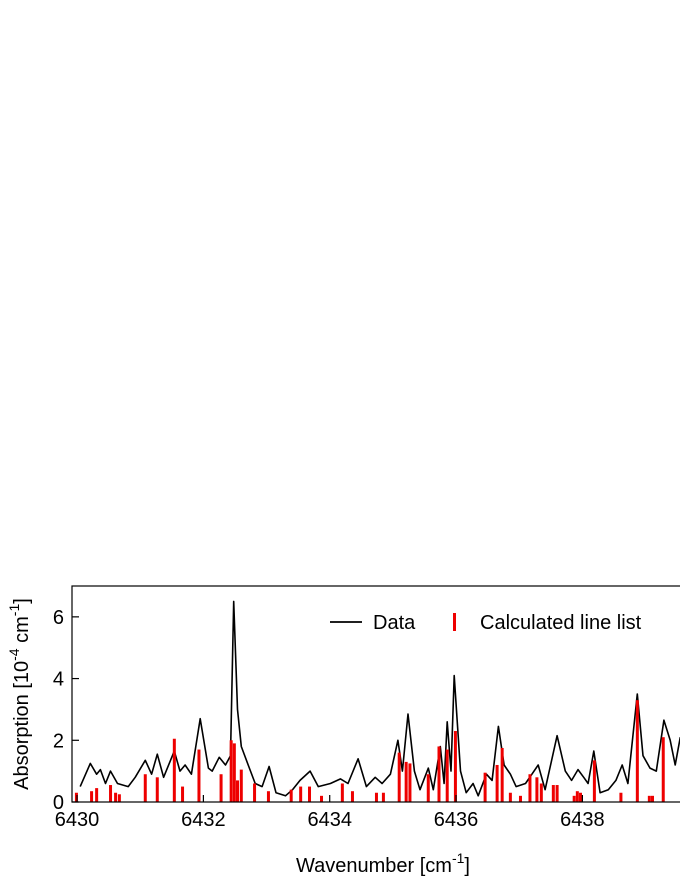  Describe the element at coordinates (22, 725) in the screenshot. I see `y-label-part: Absorption [10` at that location.